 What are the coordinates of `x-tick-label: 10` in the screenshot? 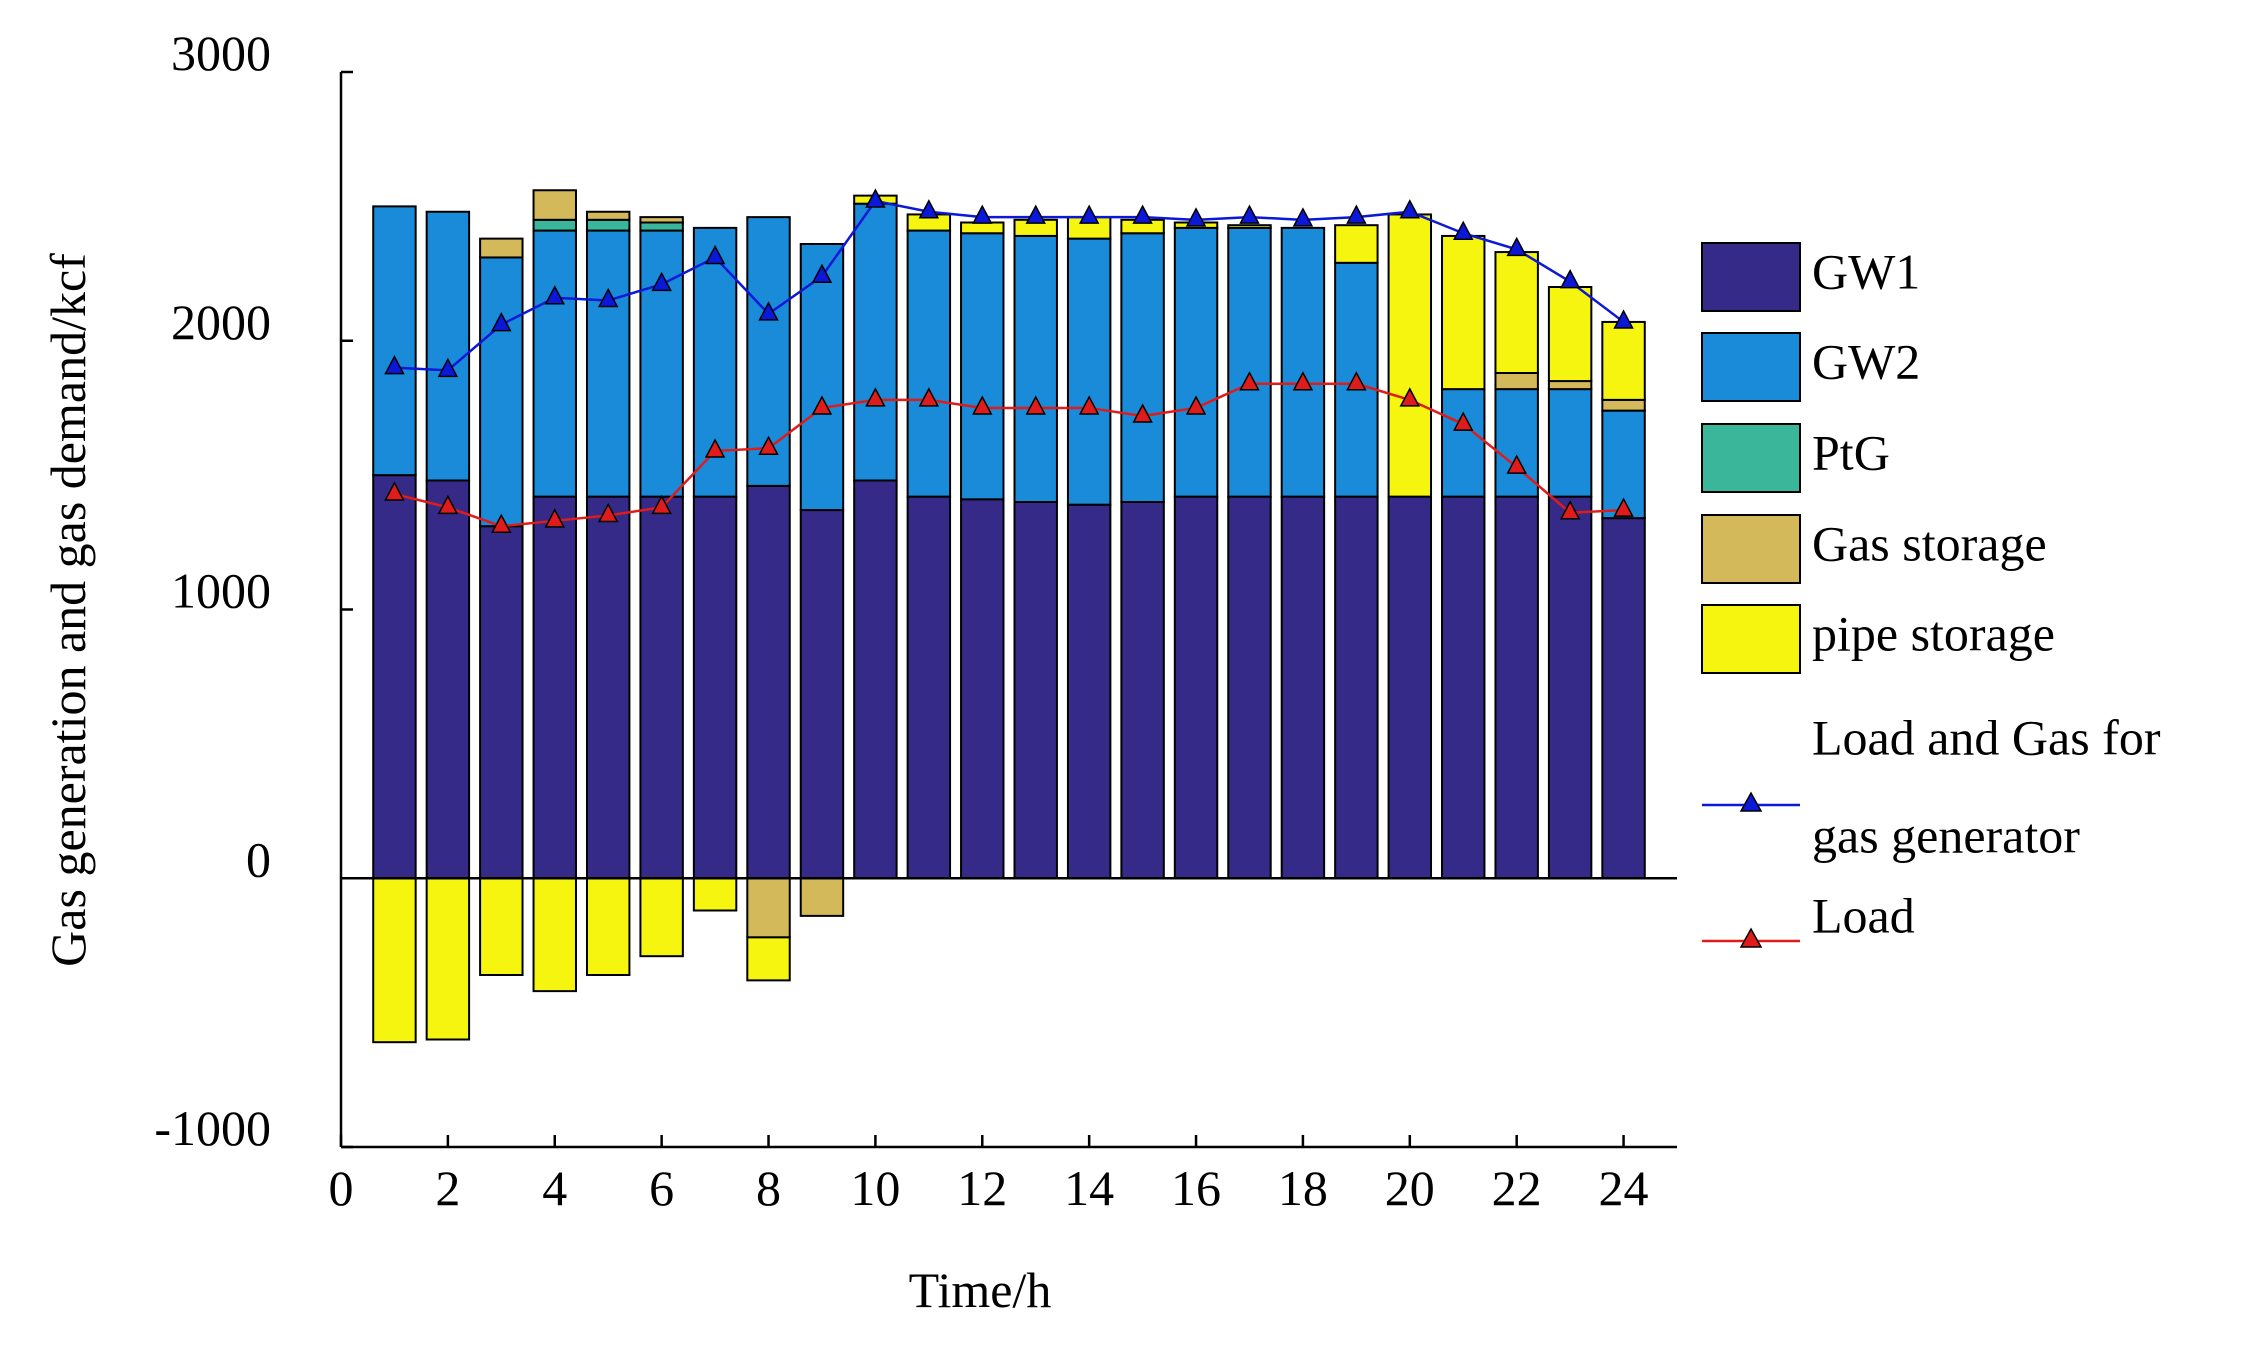 It's located at (875, 1188).